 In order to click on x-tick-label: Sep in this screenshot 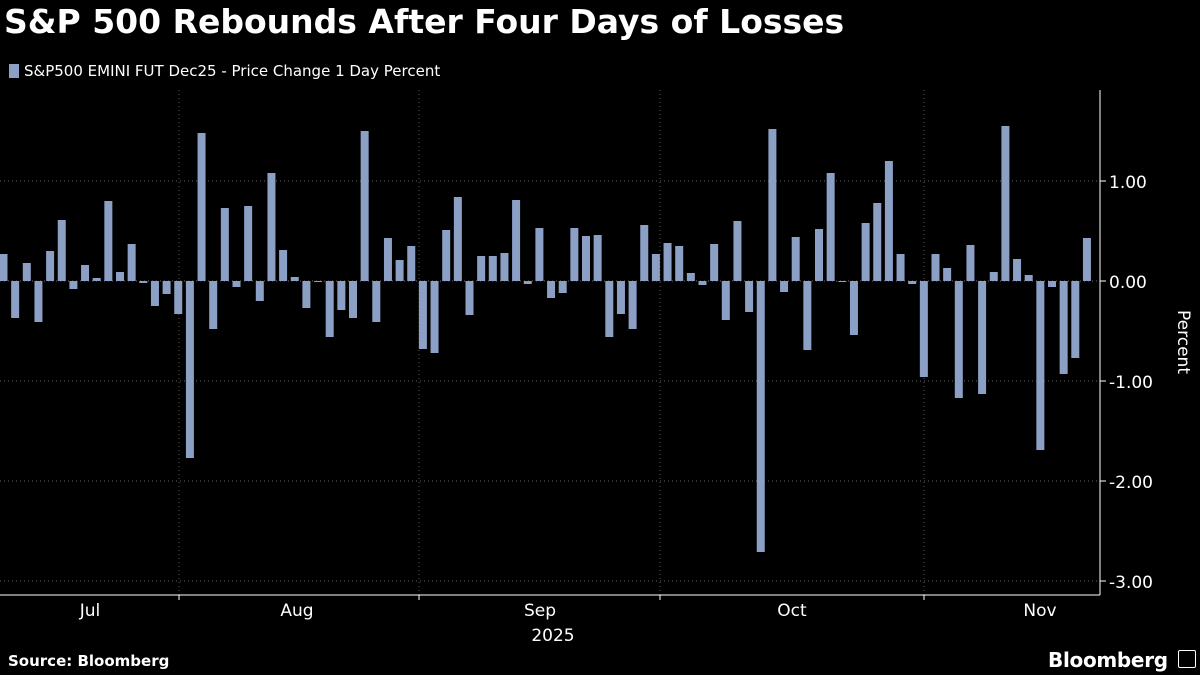, I will do `click(540, 611)`.